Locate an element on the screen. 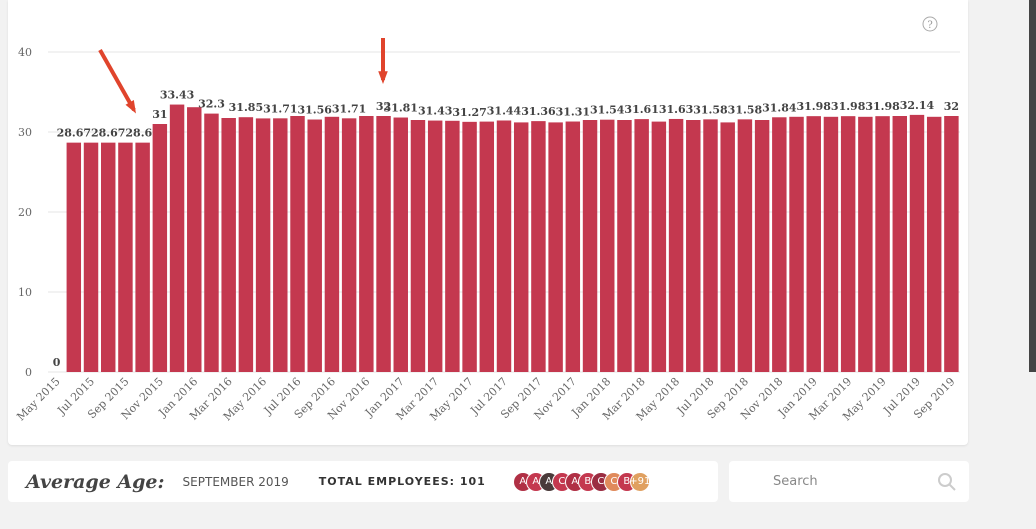  y-tick-label: 40 is located at coordinates (25, 52).